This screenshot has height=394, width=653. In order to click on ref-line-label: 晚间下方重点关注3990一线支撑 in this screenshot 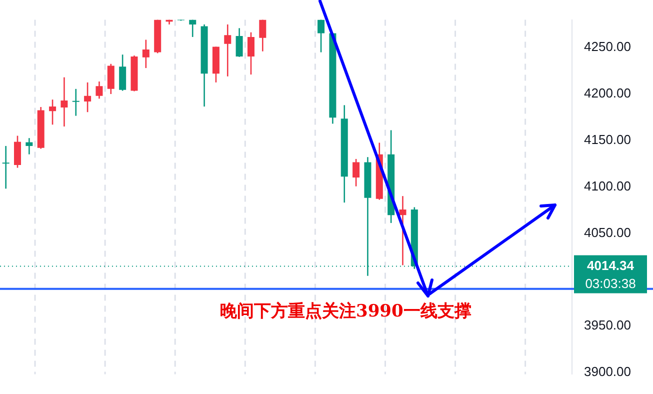, I will do `click(346, 311)`.